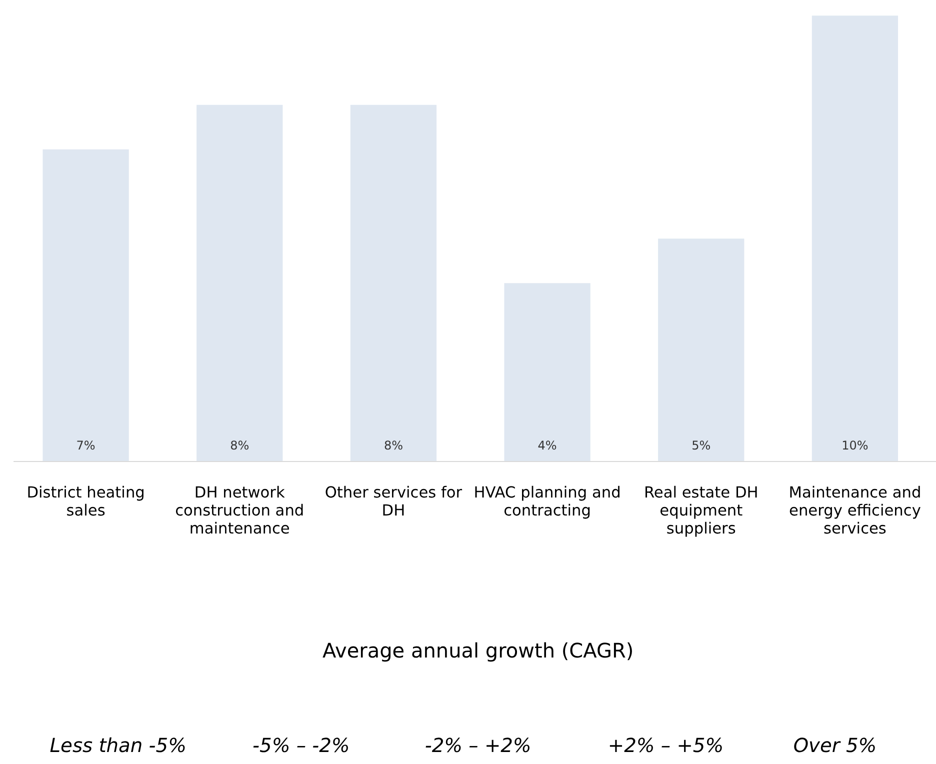 Image resolution: width=936 pixels, height=764 pixels. I want to click on data-label: 5%, so click(701, 445).